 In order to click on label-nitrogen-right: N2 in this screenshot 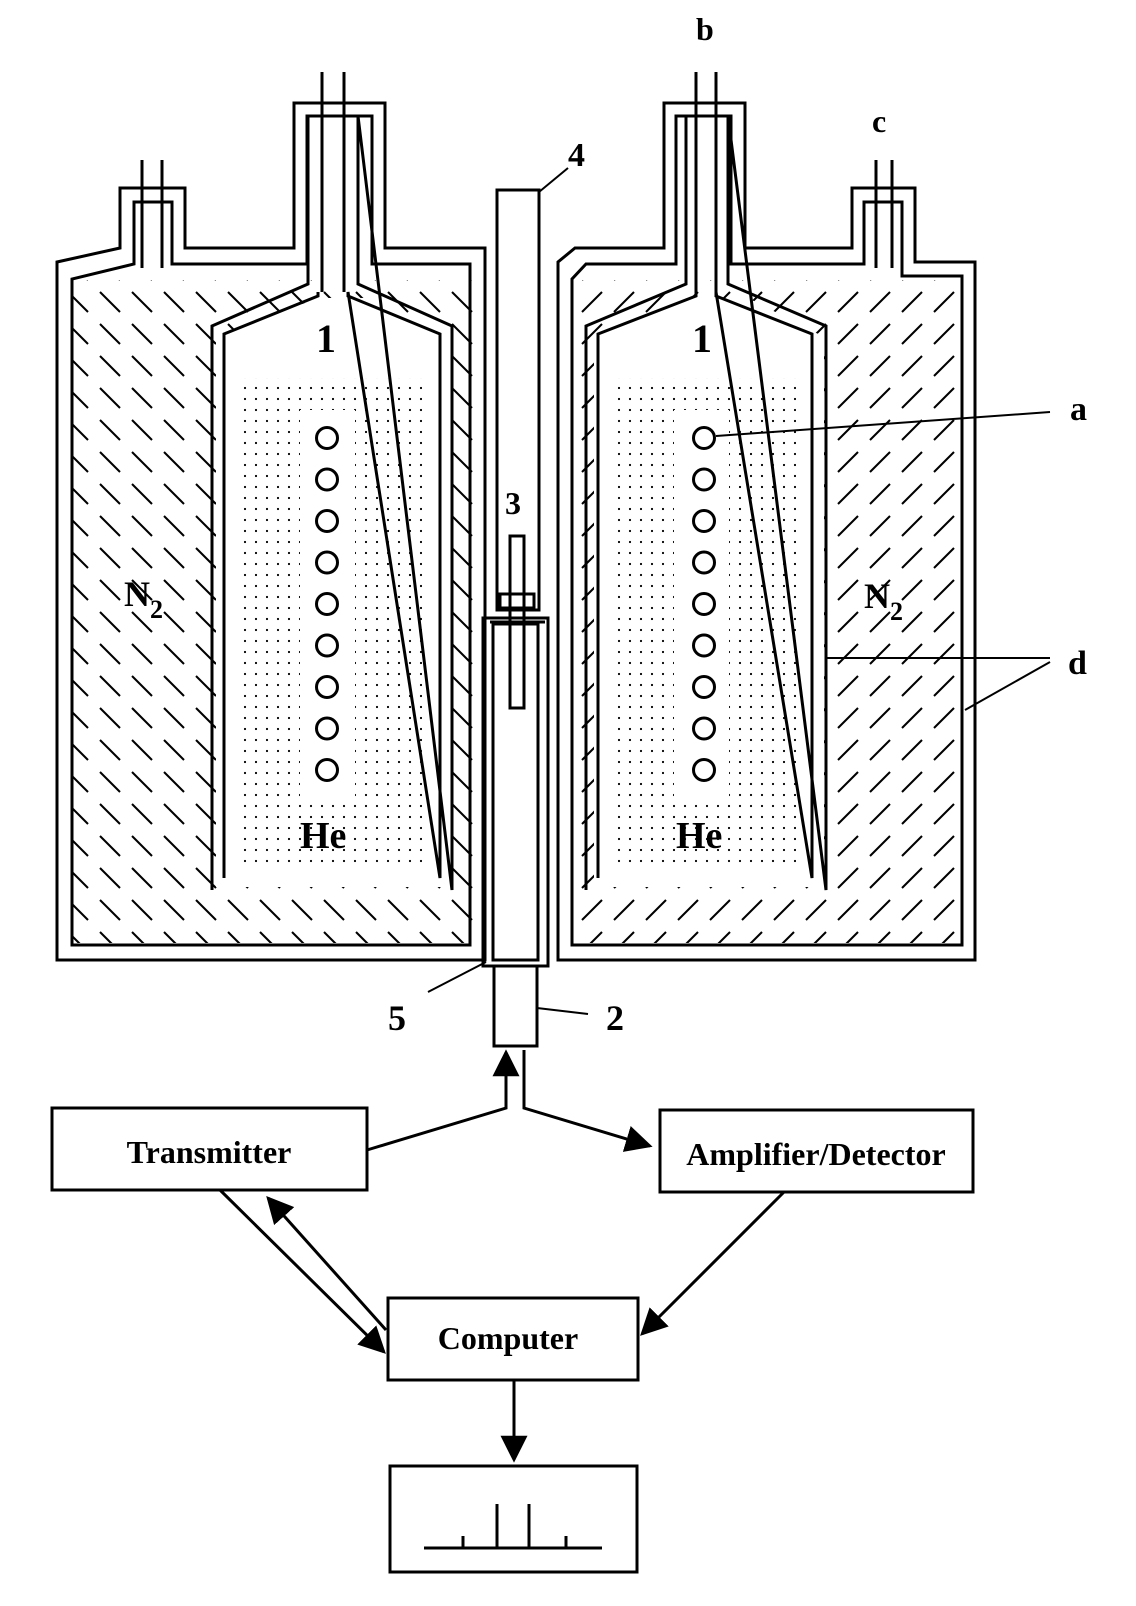, I will do `click(883, 601)`.